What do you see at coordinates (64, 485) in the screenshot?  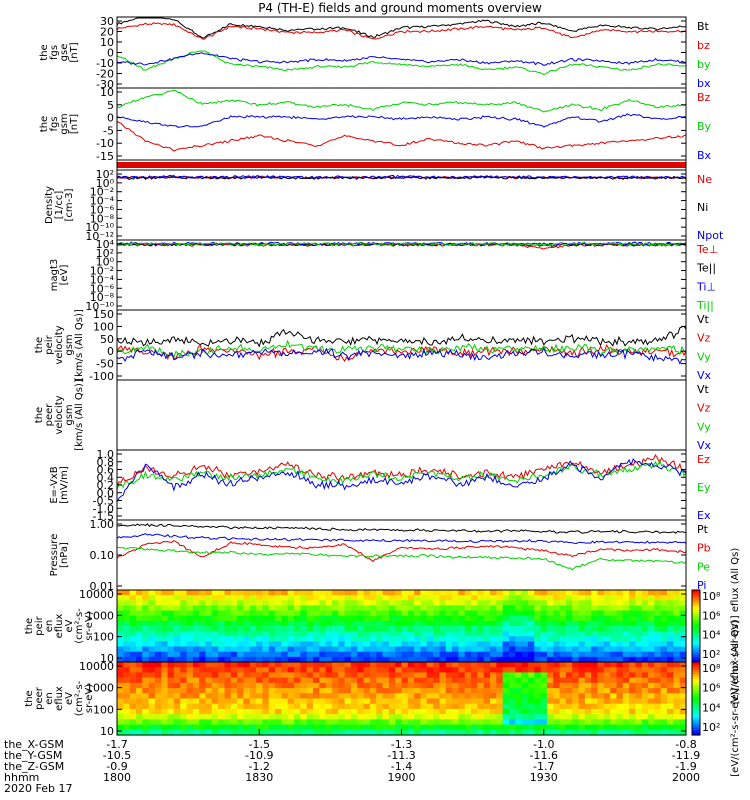 I see `y-axis-label: [mV/m]` at bounding box center [64, 485].